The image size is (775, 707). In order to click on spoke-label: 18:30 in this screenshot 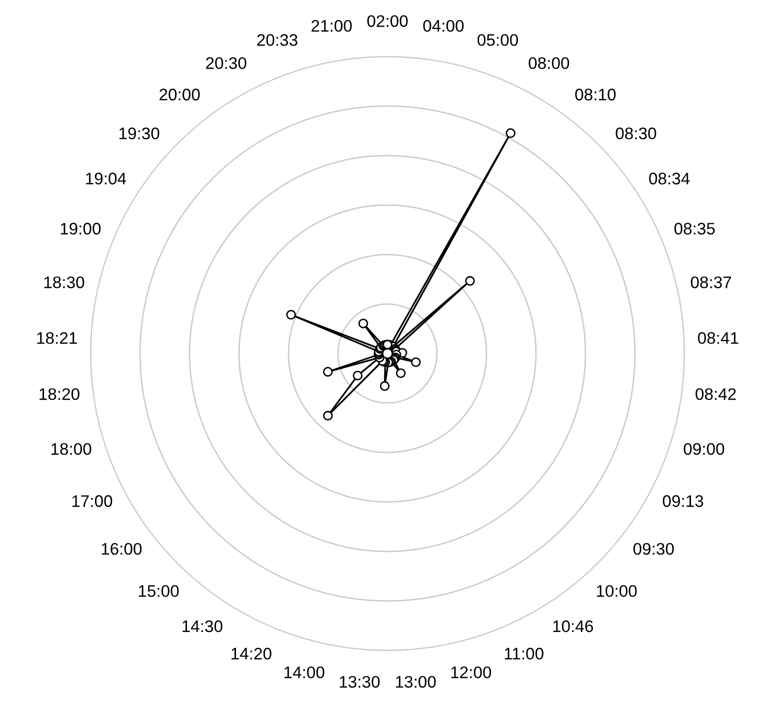, I will do `click(64, 282)`.